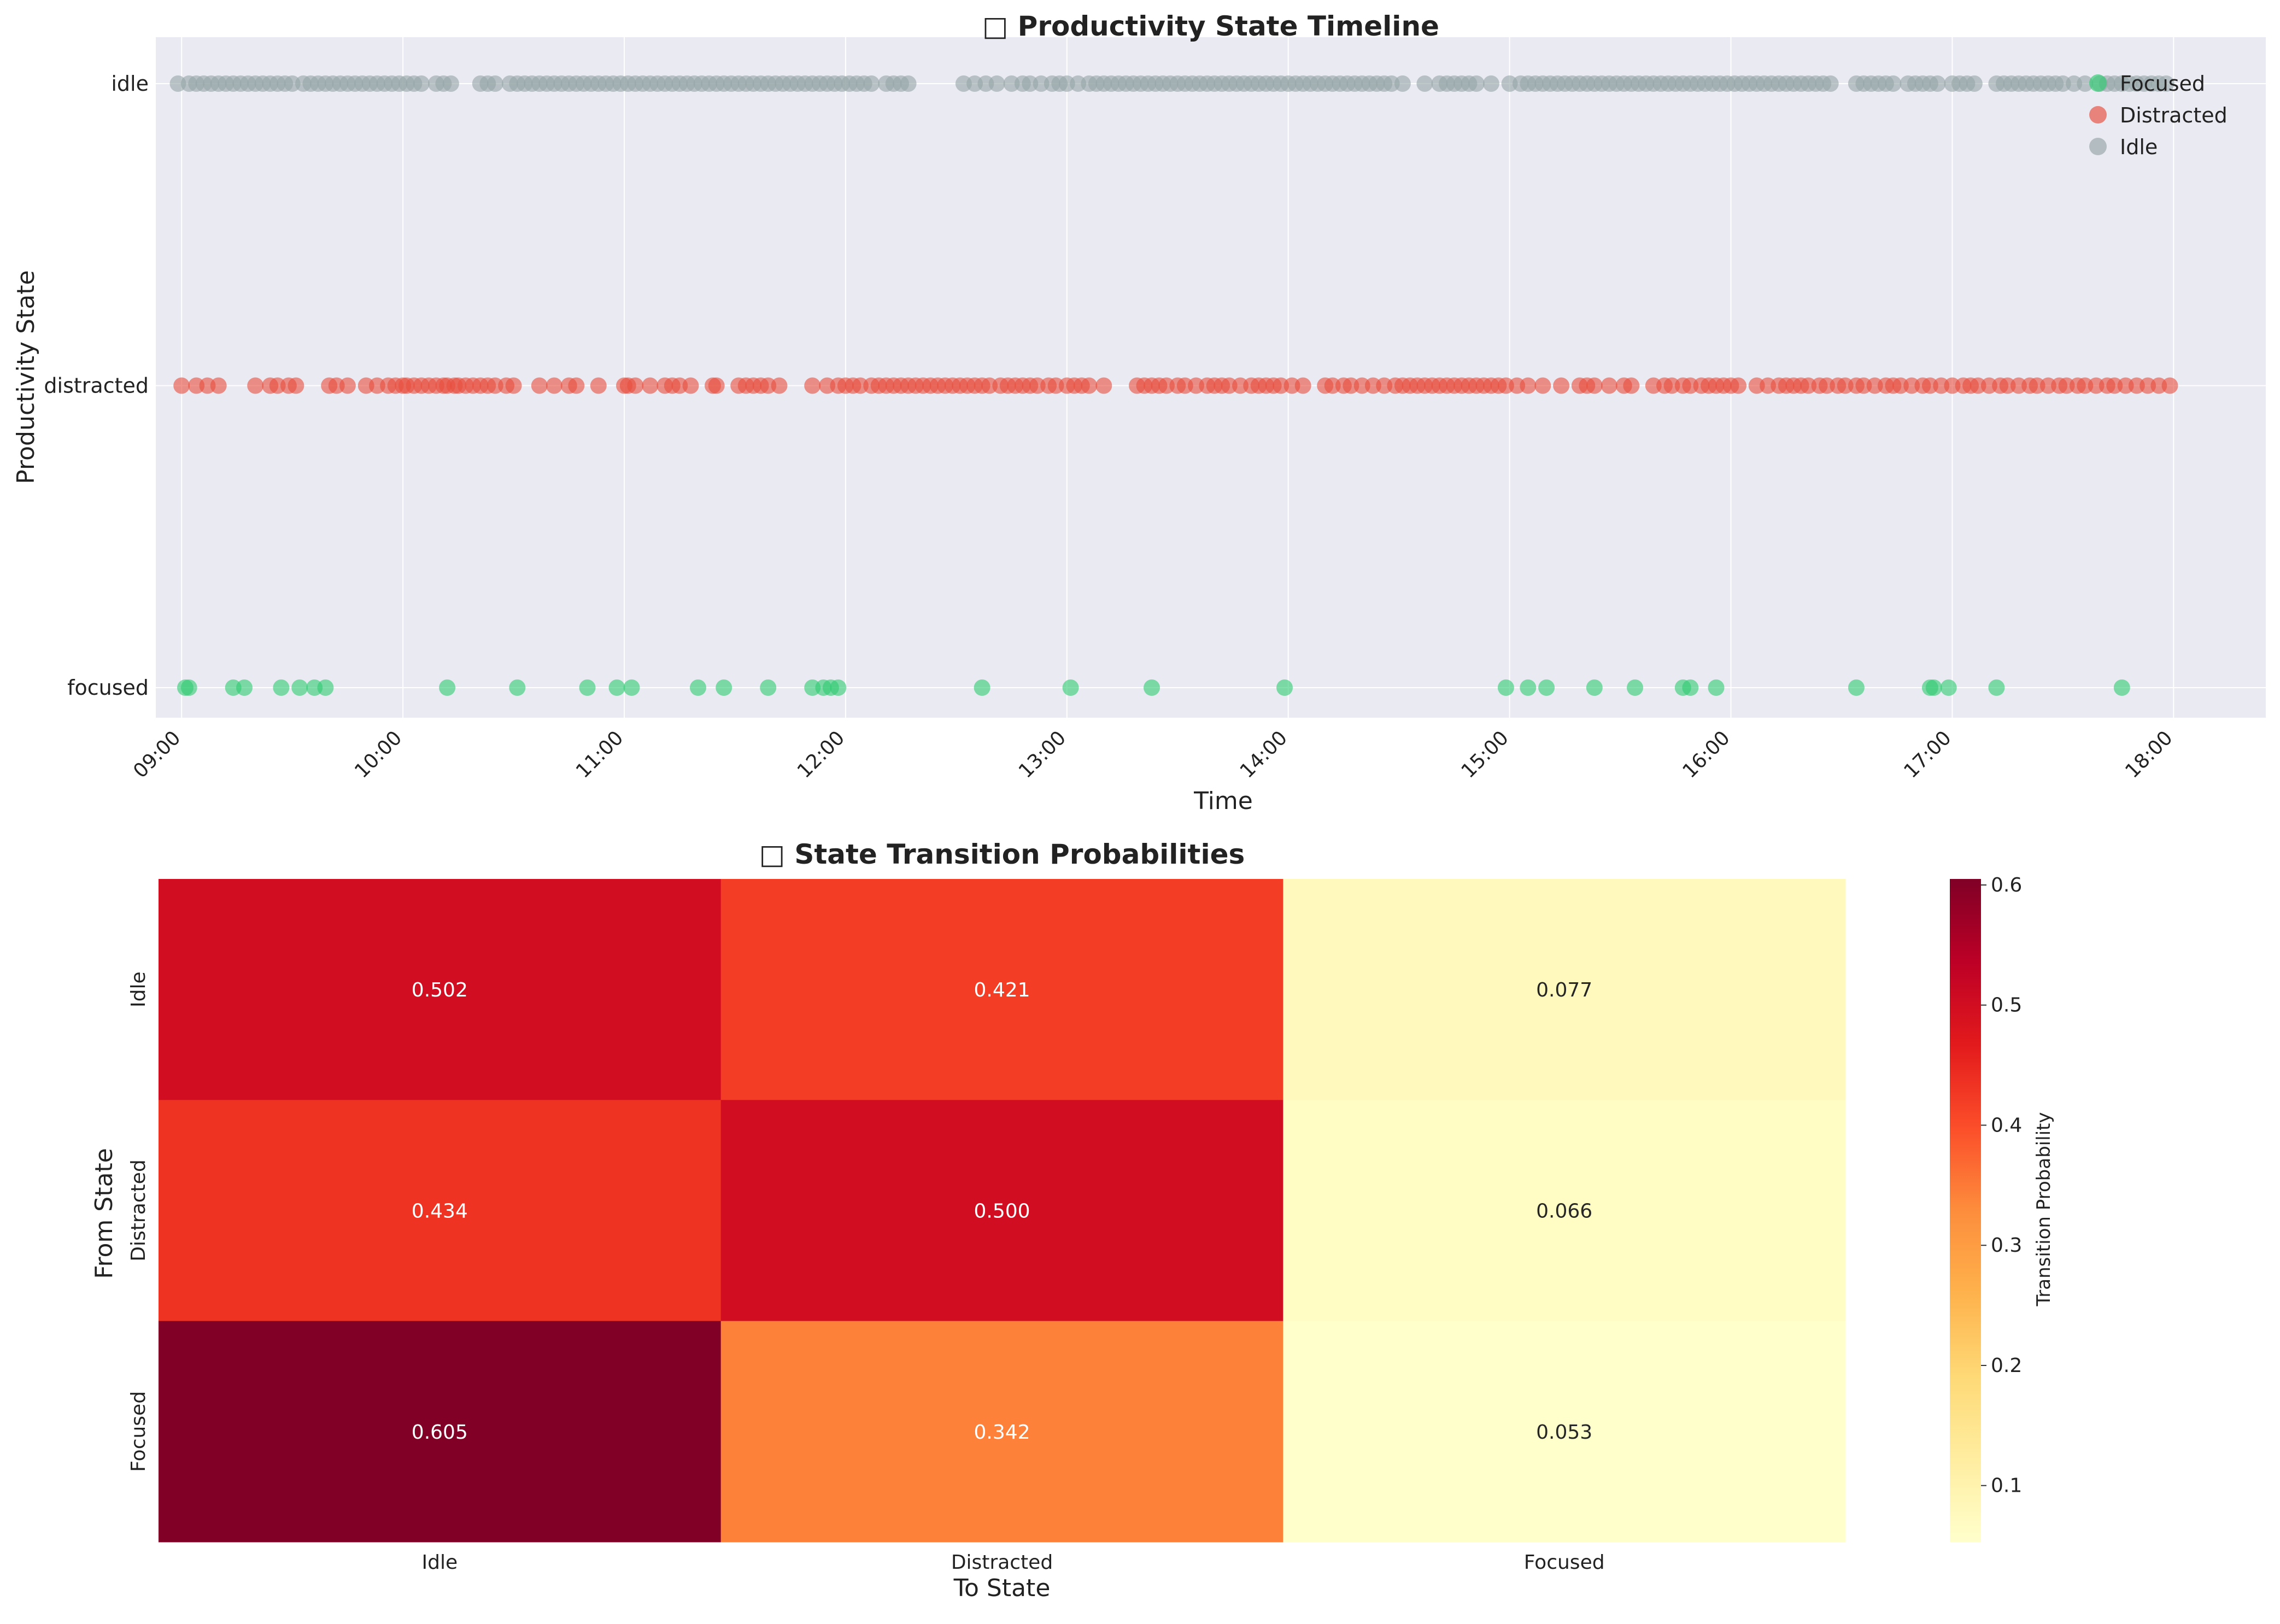  I want to click on heatmap-y-tick-label: Idle, so click(138, 989).